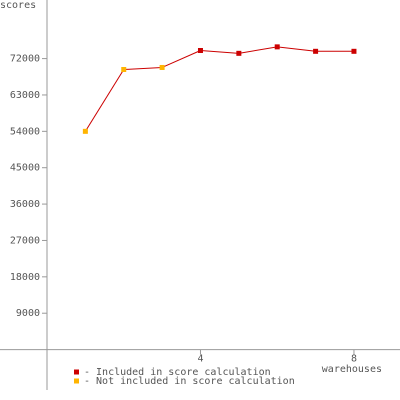  I want to click on x-tick-label: 8, so click(354, 359).